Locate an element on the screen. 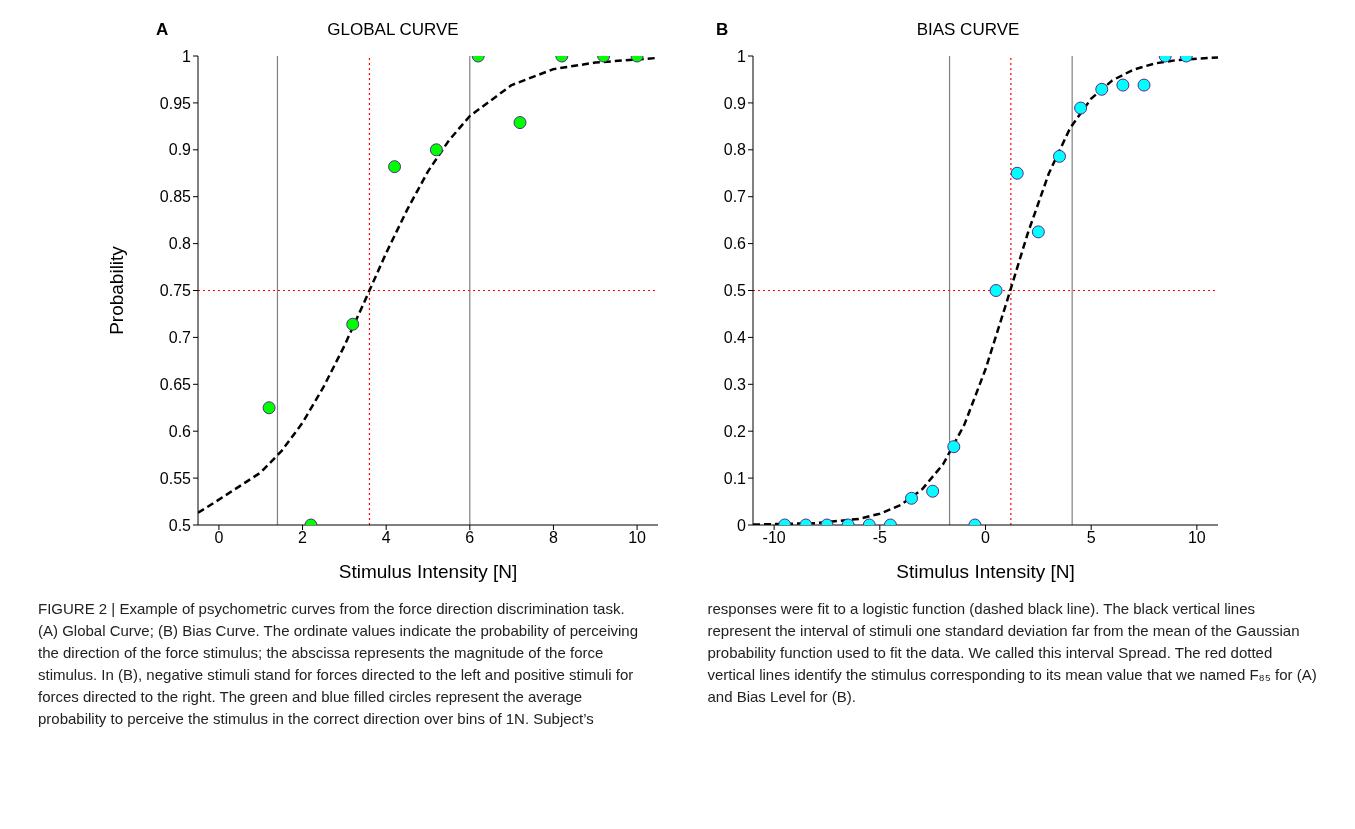  y-tick-label: 0.2 is located at coordinates (735, 431).